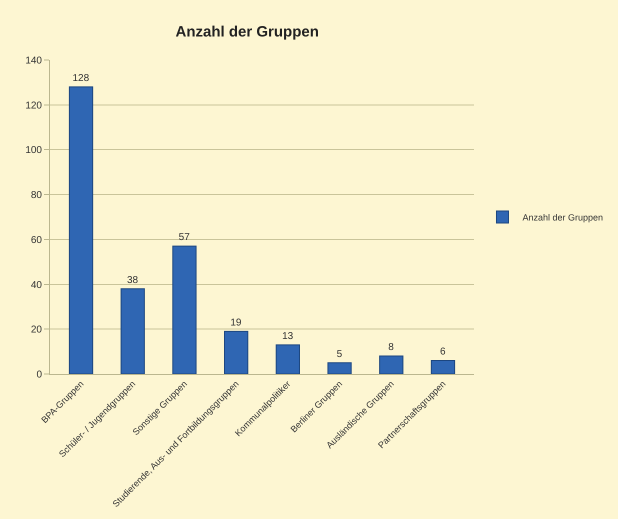  I want to click on legend-label: Anzahl der Gruppen, so click(563, 217).